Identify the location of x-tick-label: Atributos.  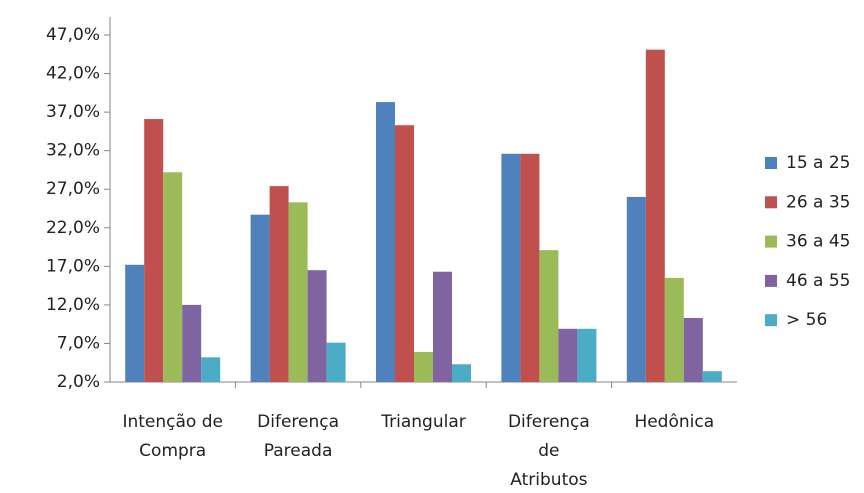
(548, 480).